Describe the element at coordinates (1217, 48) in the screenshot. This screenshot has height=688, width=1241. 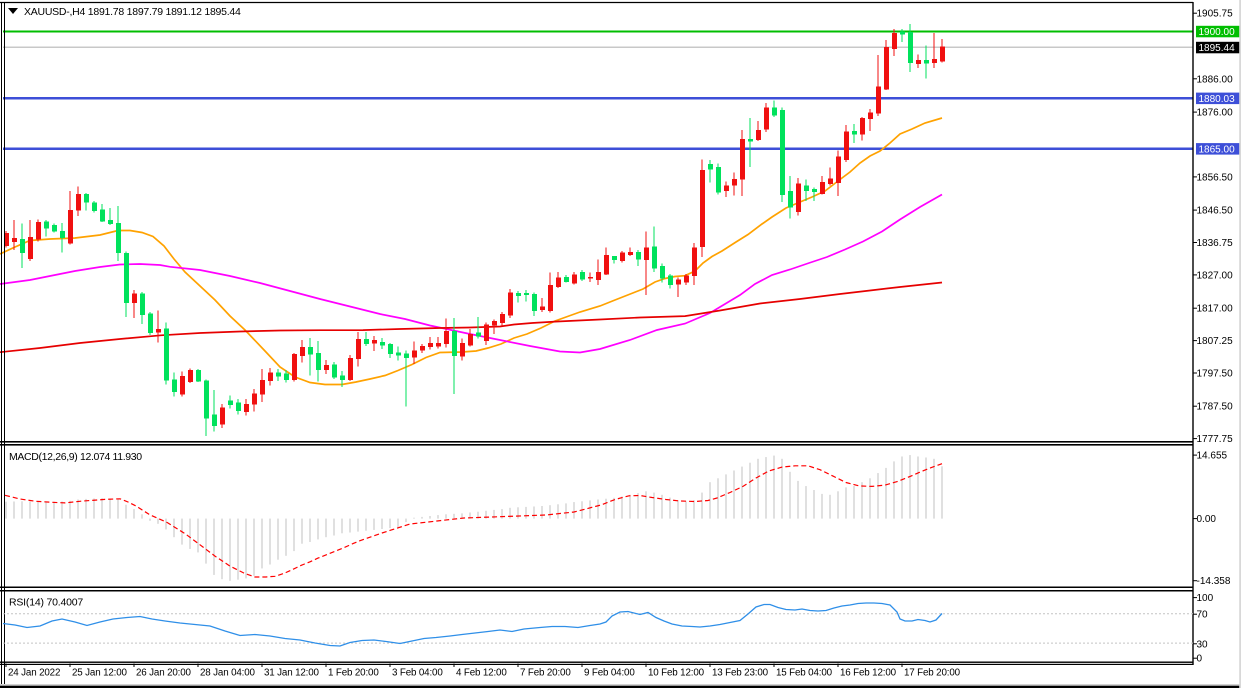
I see `svg-text: 1895.44` at that location.